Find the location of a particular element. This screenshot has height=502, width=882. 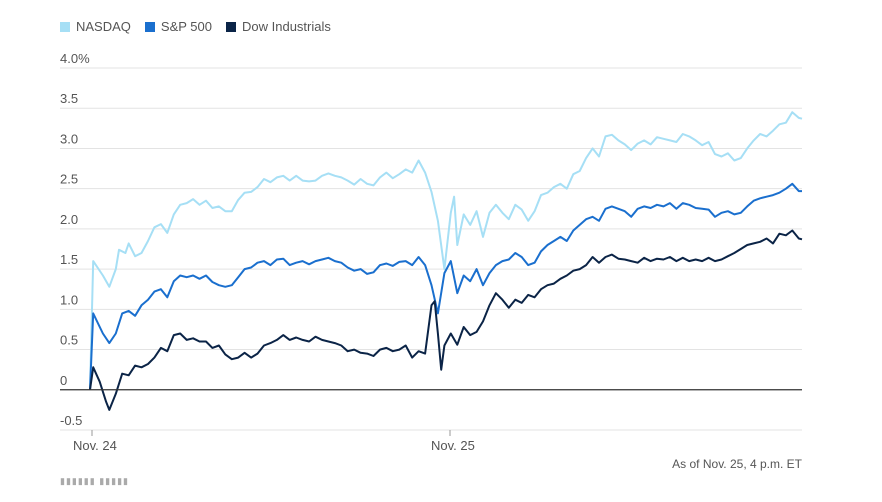

y-tick-label-6: 1.0 is located at coordinates (69, 299).